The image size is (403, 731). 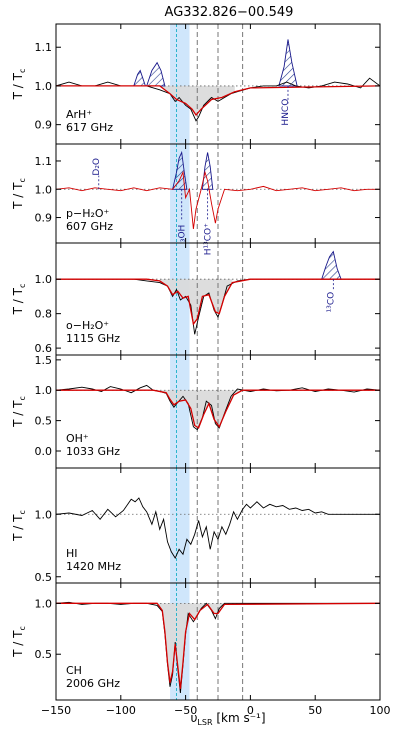 What do you see at coordinates (87, 325) in the screenshot?
I see `species-label: o−H₂O⁺` at bounding box center [87, 325].